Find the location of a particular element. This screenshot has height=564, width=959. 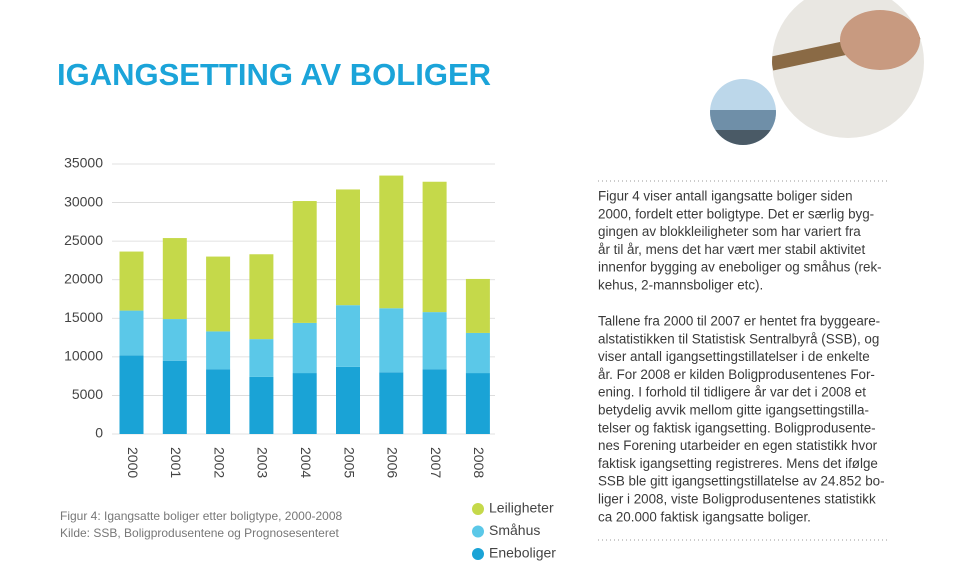

y-tick-label: 20000 is located at coordinates (83, 278).